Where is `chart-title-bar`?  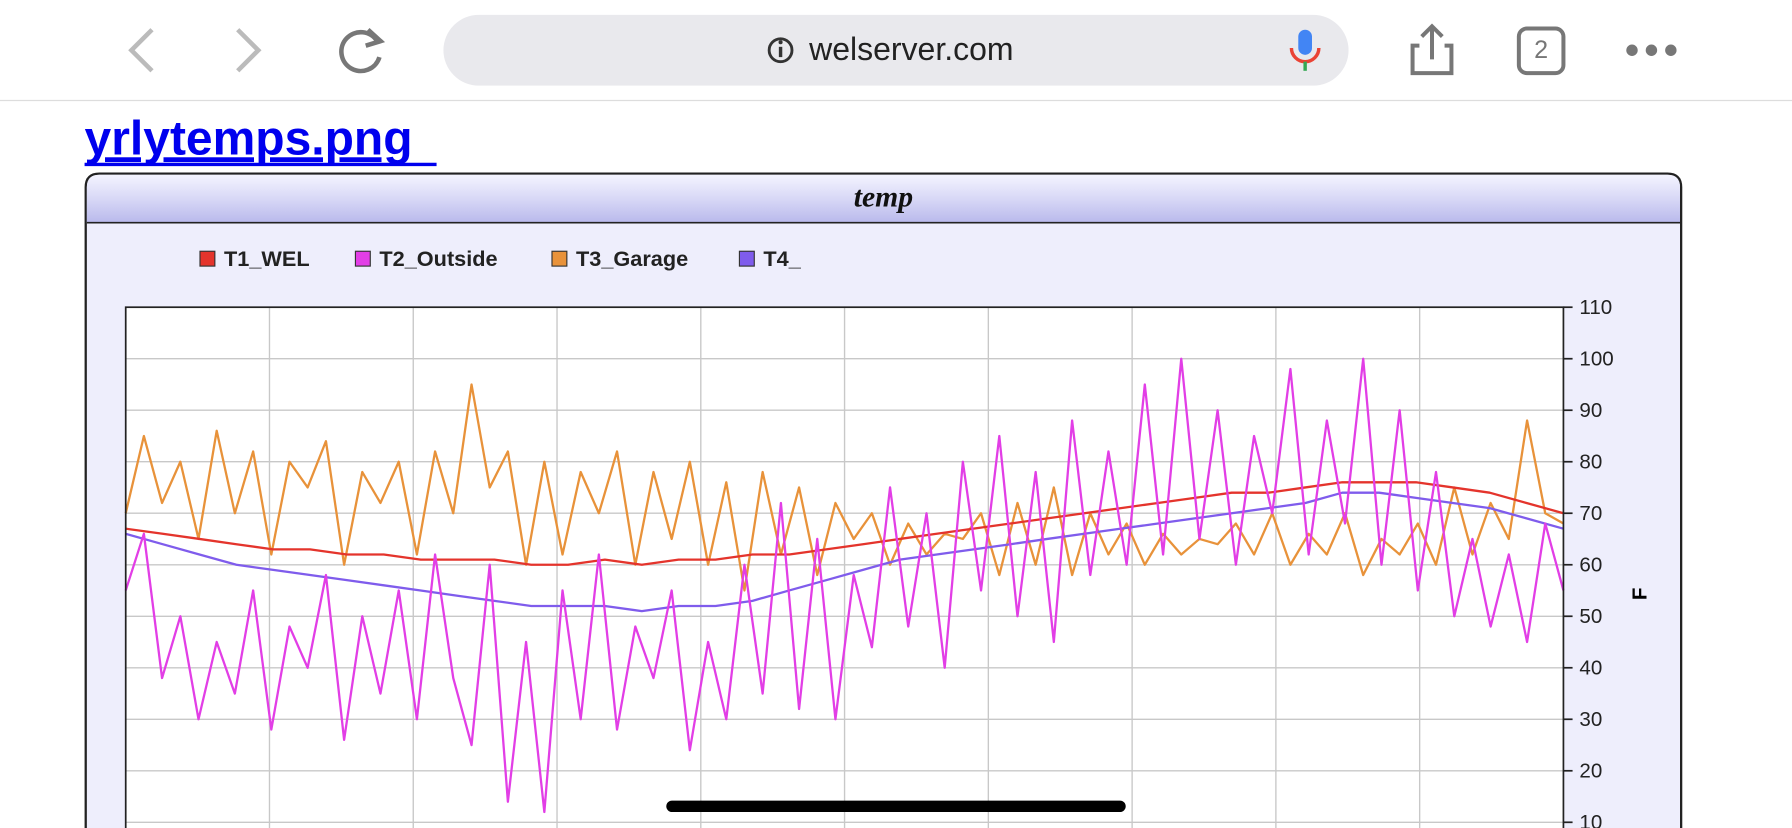 chart-title-bar is located at coordinates (883, 198).